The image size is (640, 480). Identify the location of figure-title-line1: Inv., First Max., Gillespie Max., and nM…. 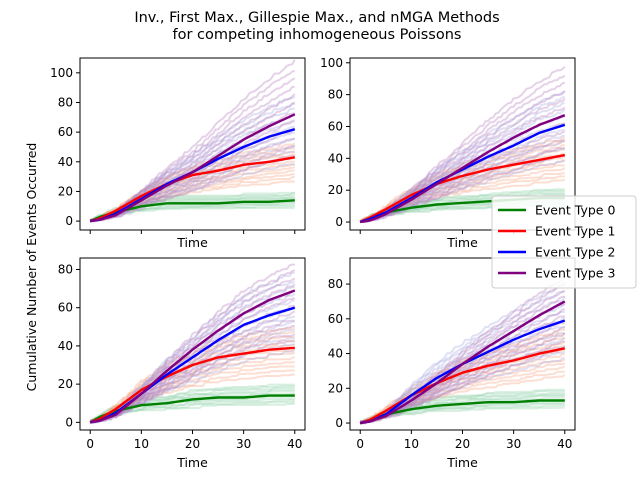
(316, 18).